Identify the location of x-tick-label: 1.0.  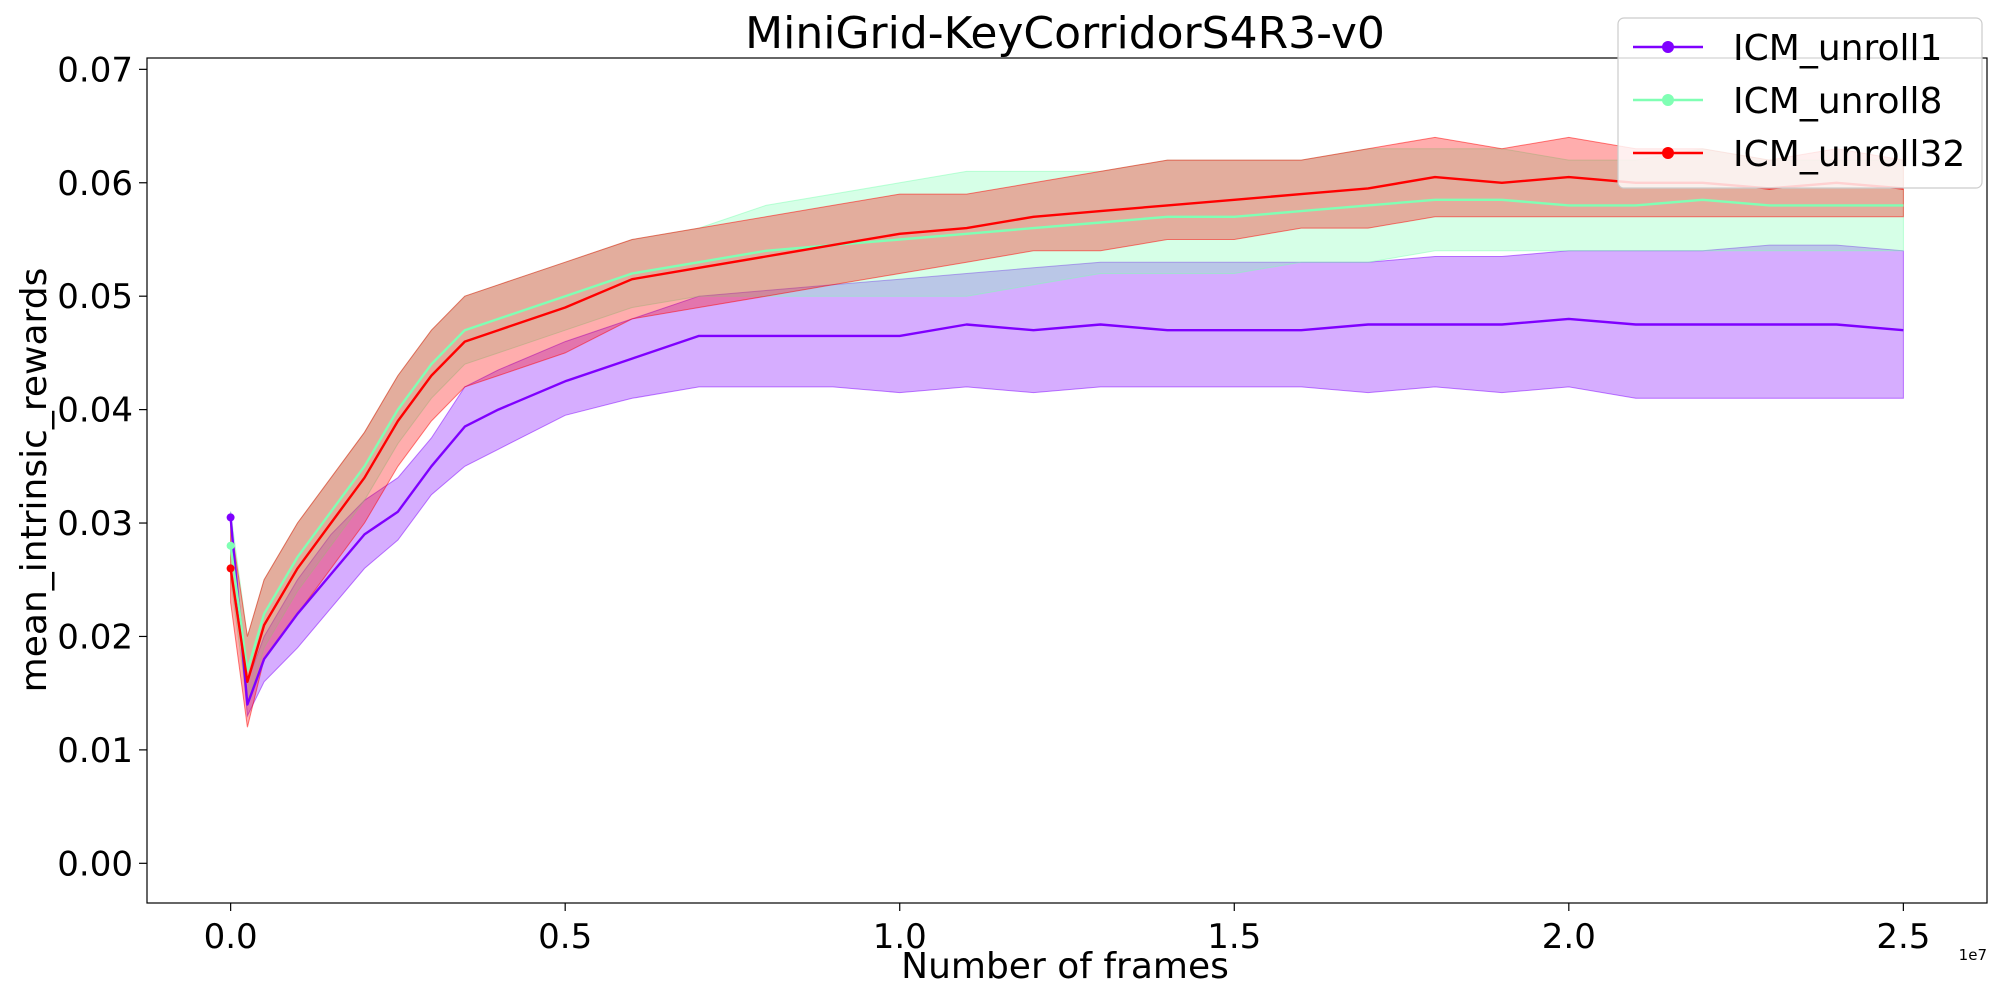
(900, 937).